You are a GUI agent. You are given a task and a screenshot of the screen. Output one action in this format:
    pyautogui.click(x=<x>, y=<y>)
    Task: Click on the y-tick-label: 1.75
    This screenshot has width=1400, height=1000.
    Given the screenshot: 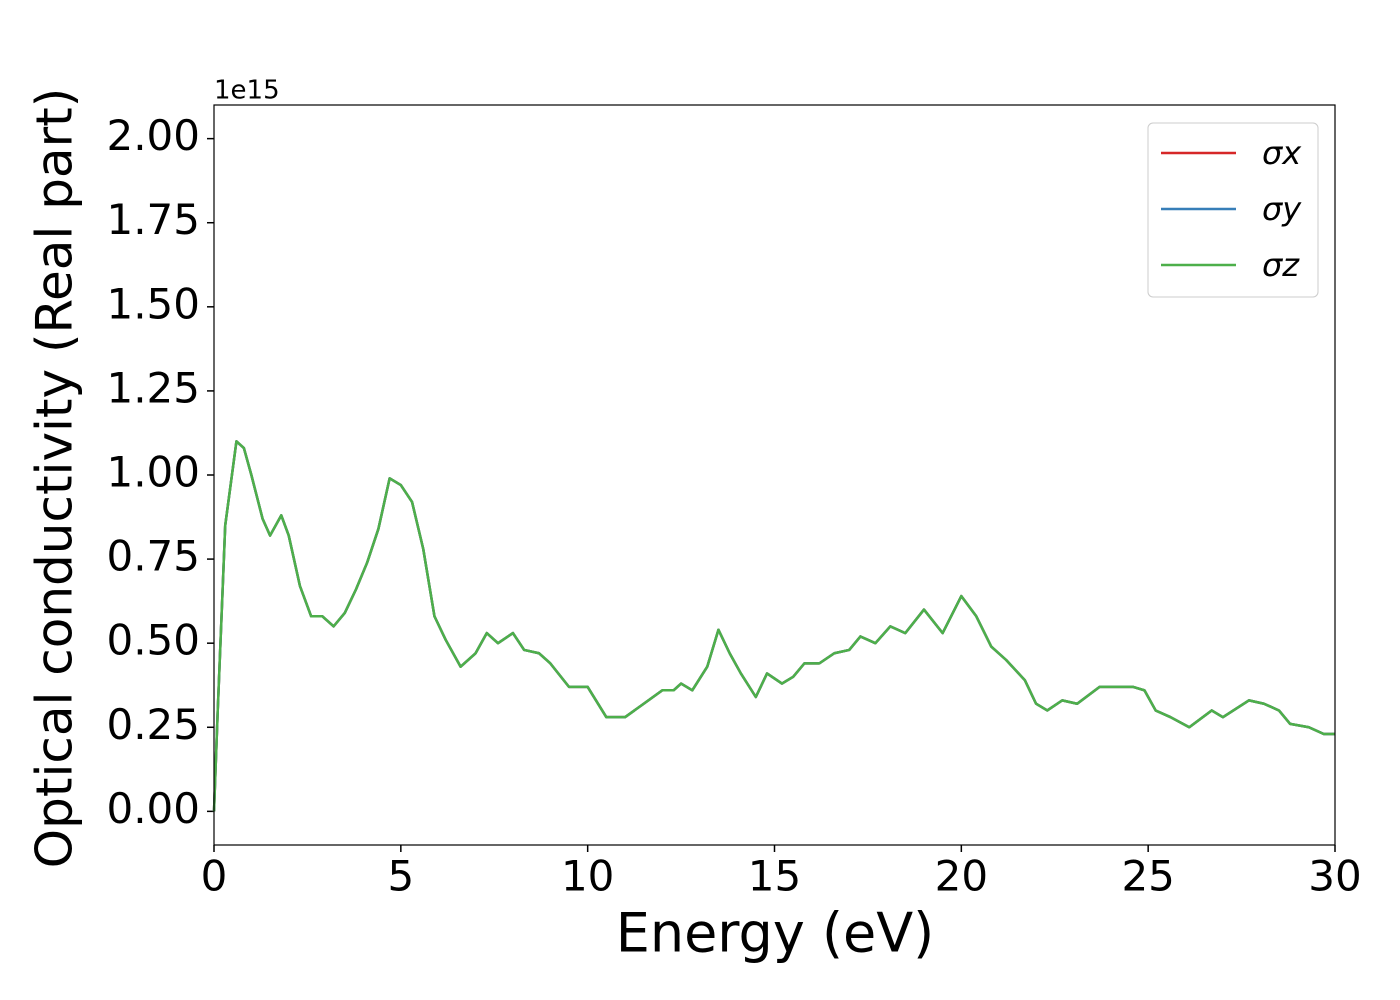 What is the action you would take?
    pyautogui.click(x=153, y=219)
    